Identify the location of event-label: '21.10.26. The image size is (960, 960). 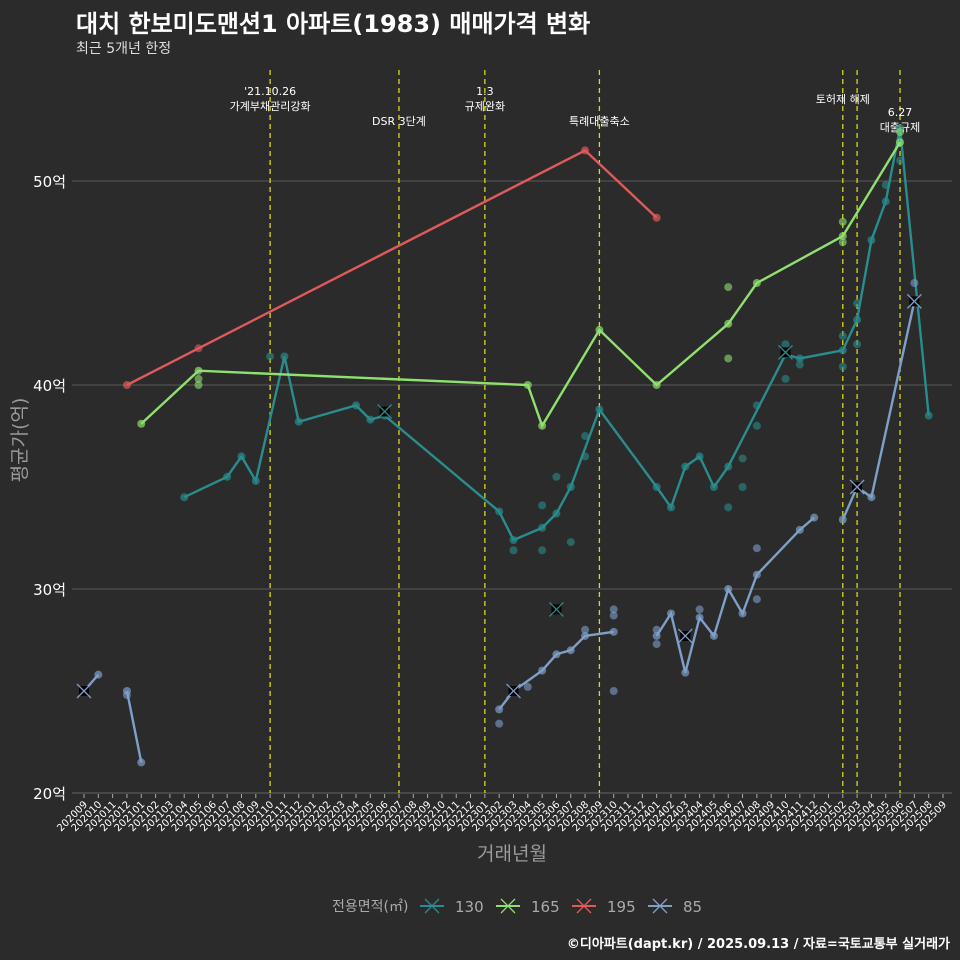
(270, 91).